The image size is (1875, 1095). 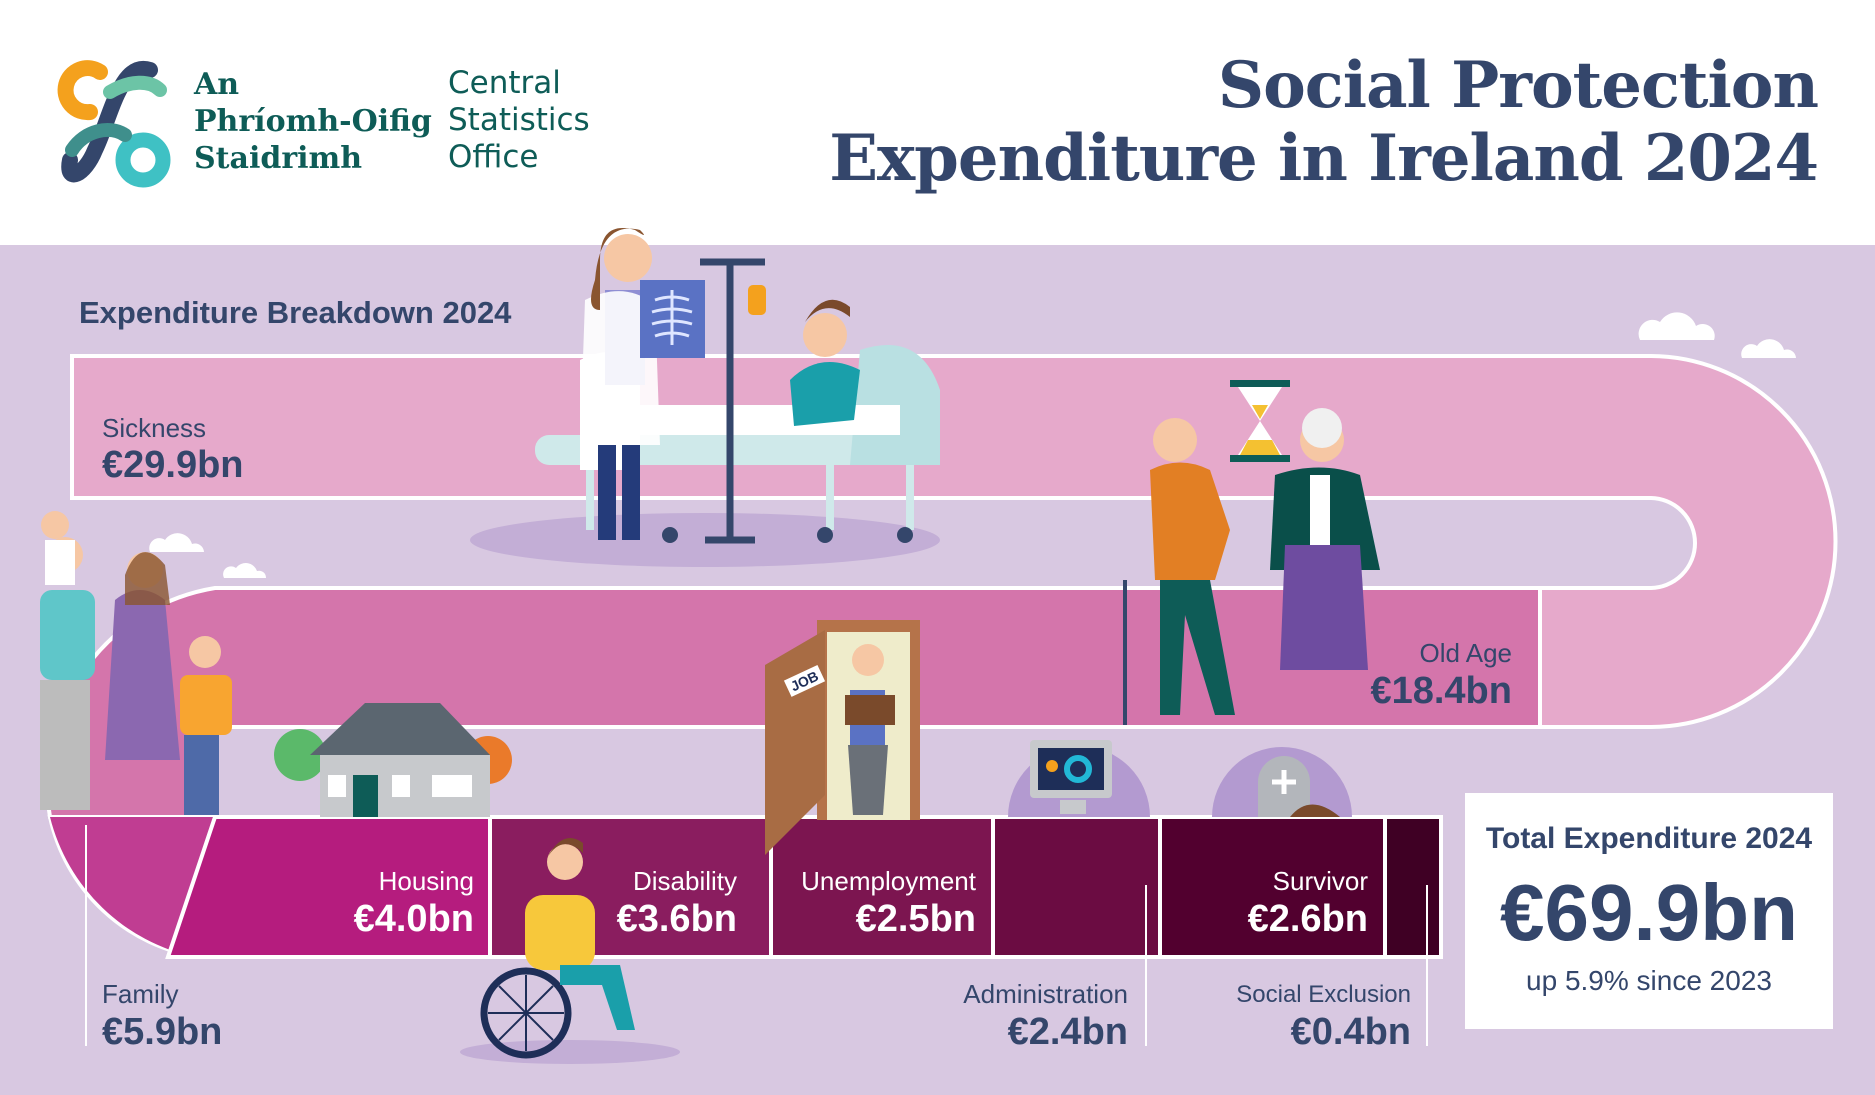 I want to click on housing-label: Housing, so click(x=426, y=881).